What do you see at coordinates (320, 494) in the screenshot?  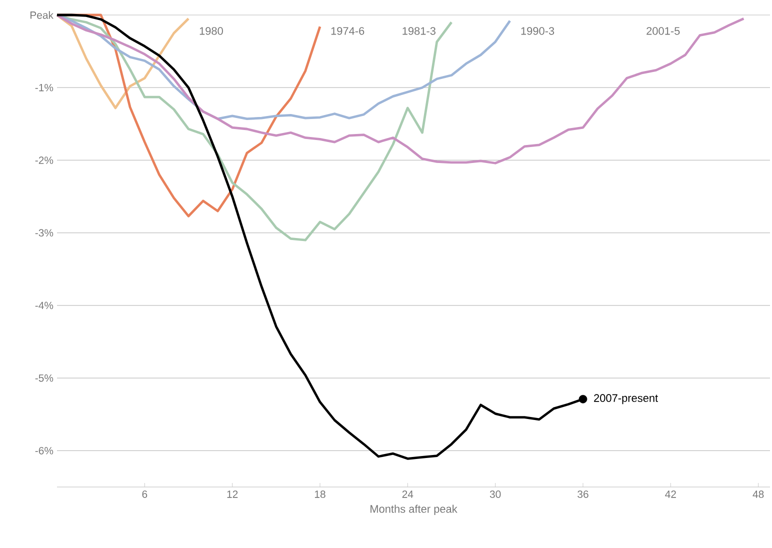 I see `x-tick-label: 18` at bounding box center [320, 494].